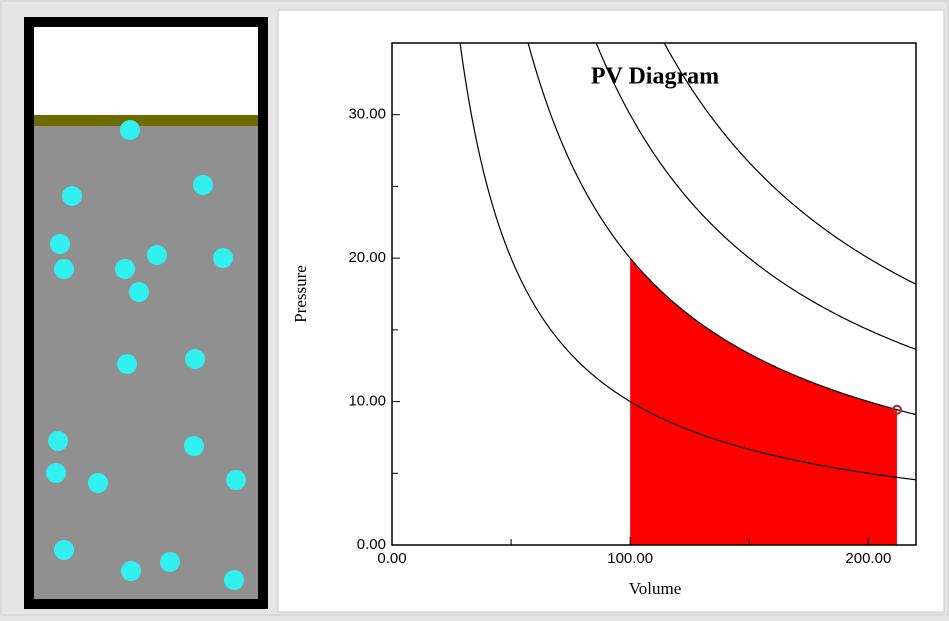 The height and width of the screenshot is (621, 949). I want to click on y-tick-label: 20.00, so click(367, 257).